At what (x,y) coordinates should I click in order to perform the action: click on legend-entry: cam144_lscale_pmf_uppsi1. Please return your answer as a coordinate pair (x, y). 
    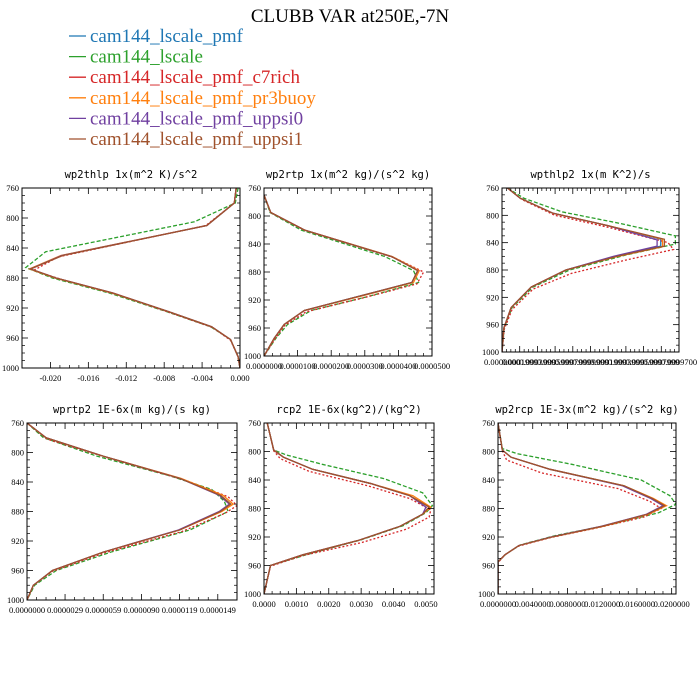
    Looking at the image, I should click on (186, 139).